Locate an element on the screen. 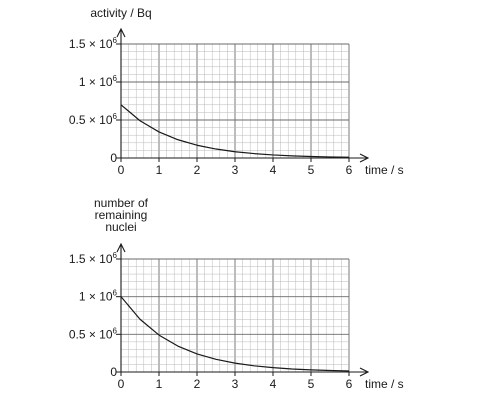 This screenshot has height=413, width=488. y-axis-label: nuclei is located at coordinates (120, 227).